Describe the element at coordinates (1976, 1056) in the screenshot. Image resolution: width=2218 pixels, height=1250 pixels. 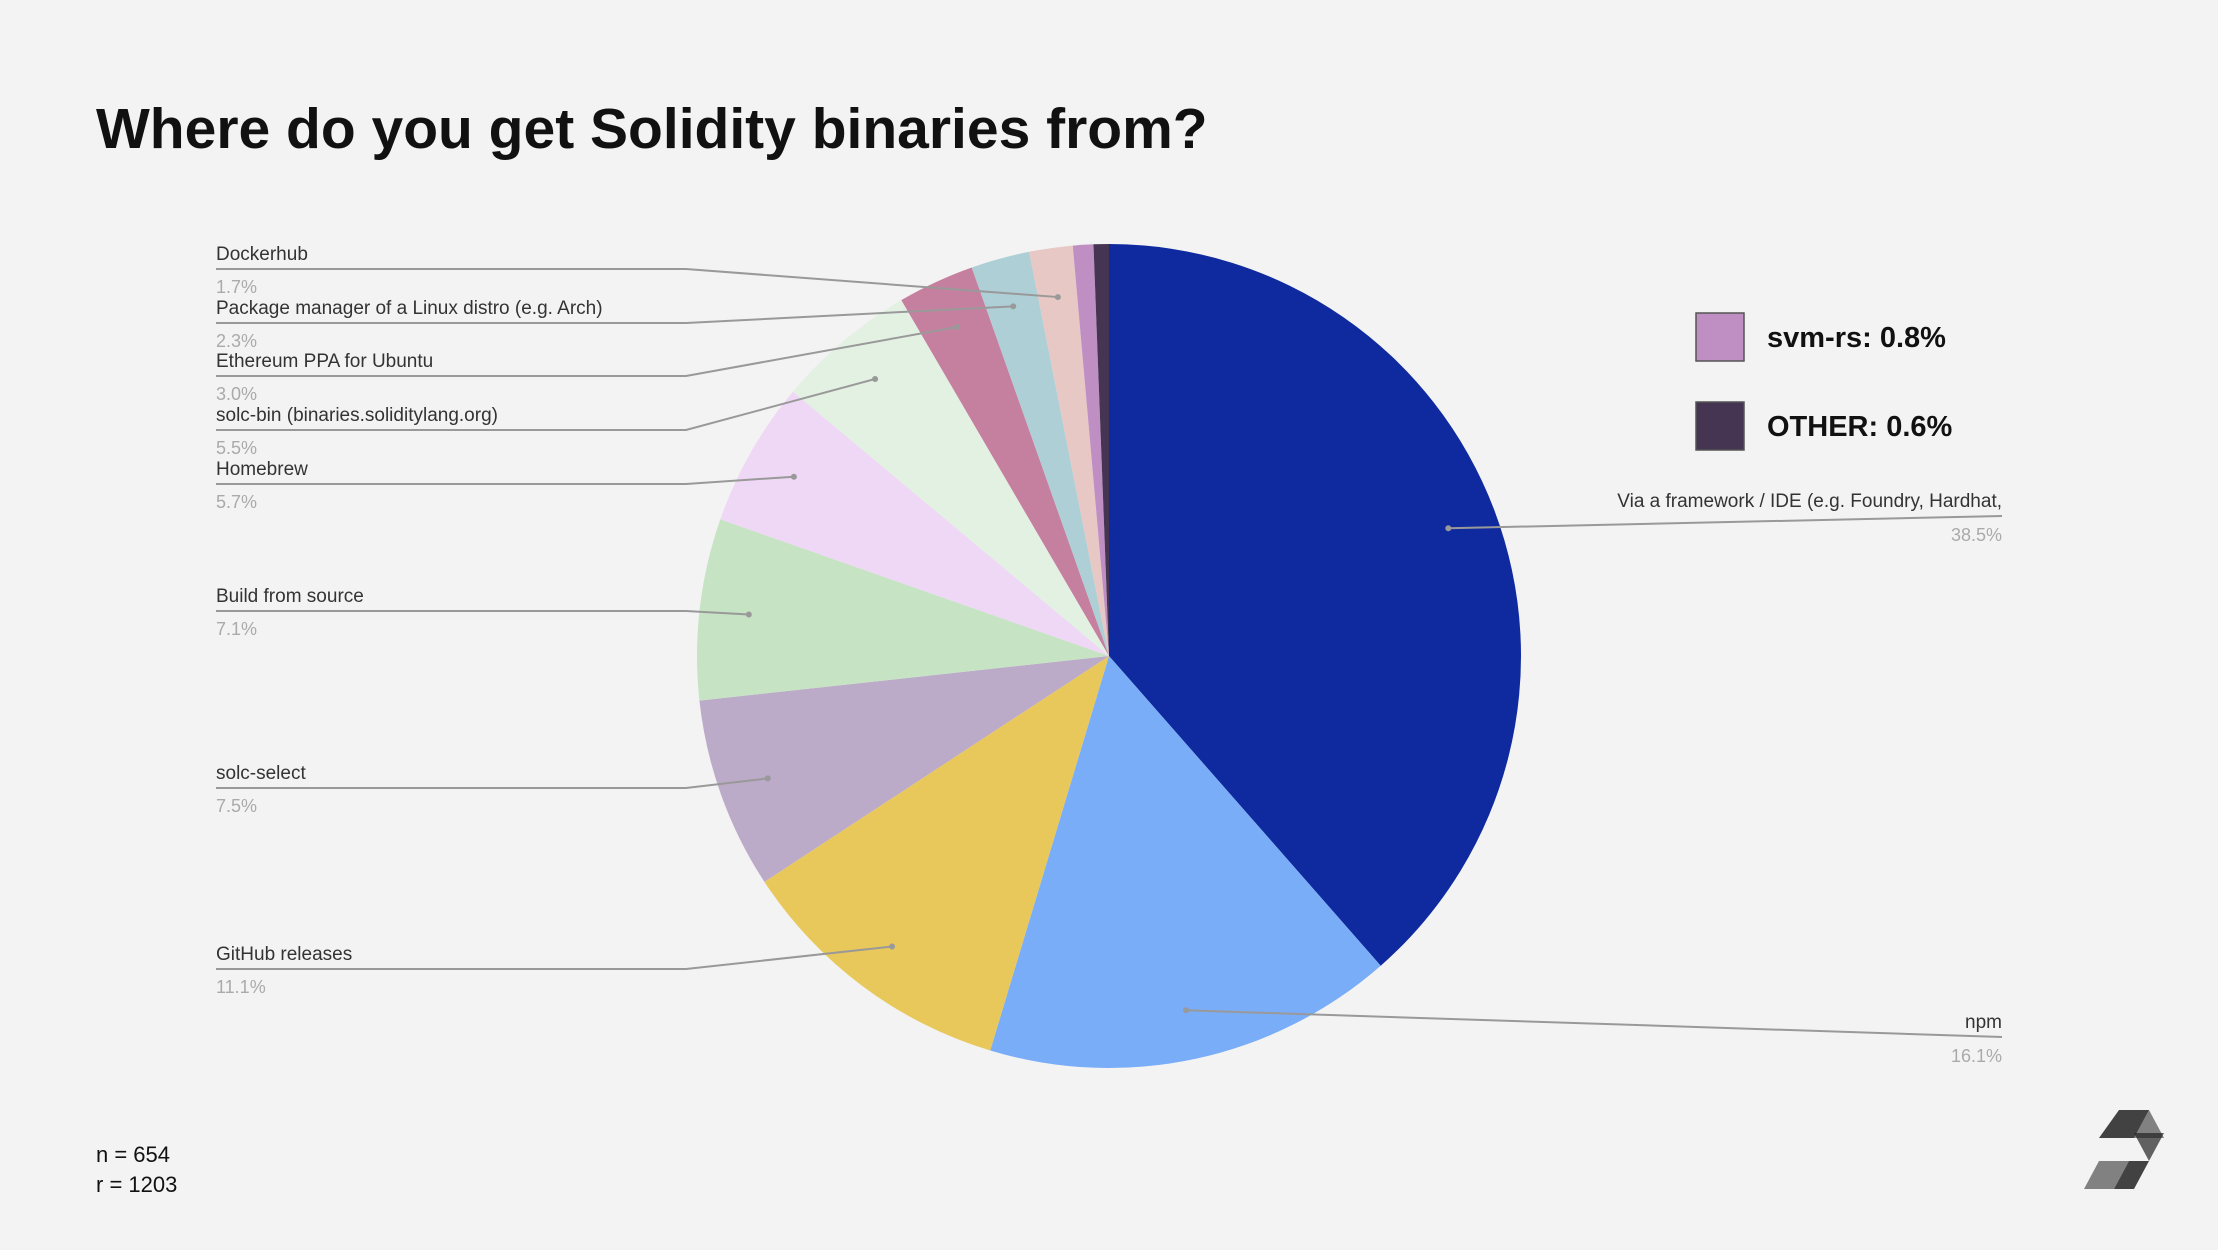
I see `slice-value: 16.1%` at that location.